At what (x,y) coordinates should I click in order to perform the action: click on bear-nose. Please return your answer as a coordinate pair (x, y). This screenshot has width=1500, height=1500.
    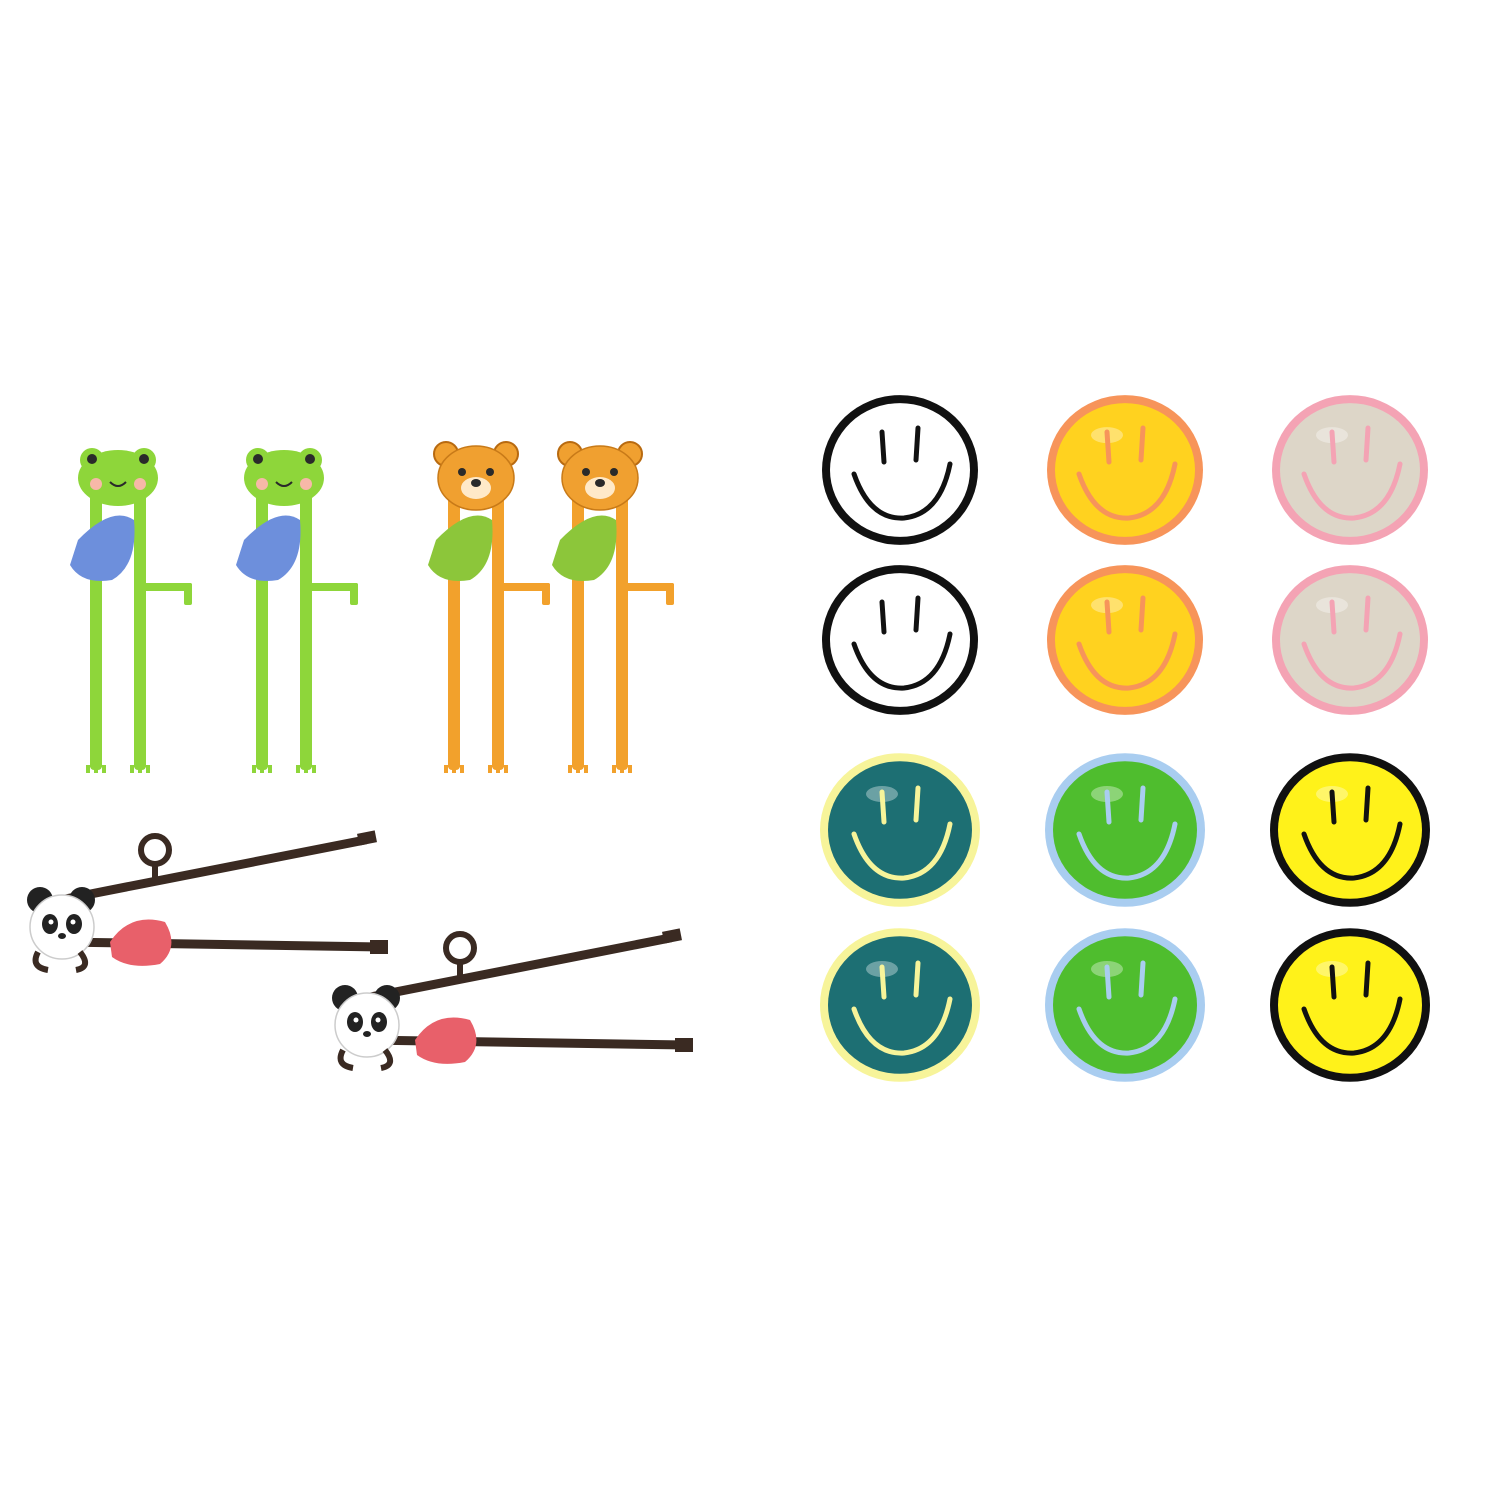
    Looking at the image, I should click on (600, 483).